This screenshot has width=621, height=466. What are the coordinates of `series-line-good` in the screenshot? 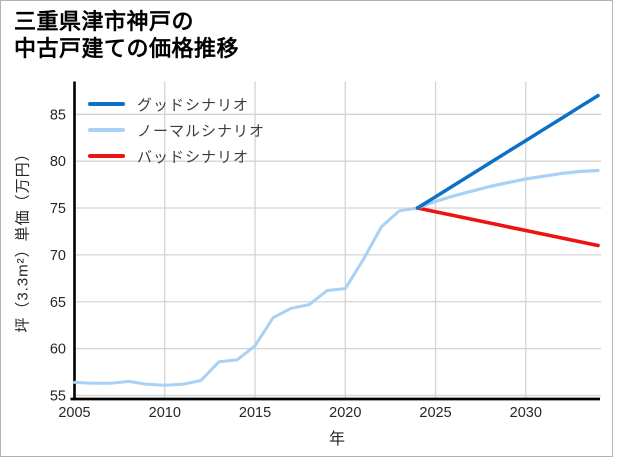 It's located at (507, 151).